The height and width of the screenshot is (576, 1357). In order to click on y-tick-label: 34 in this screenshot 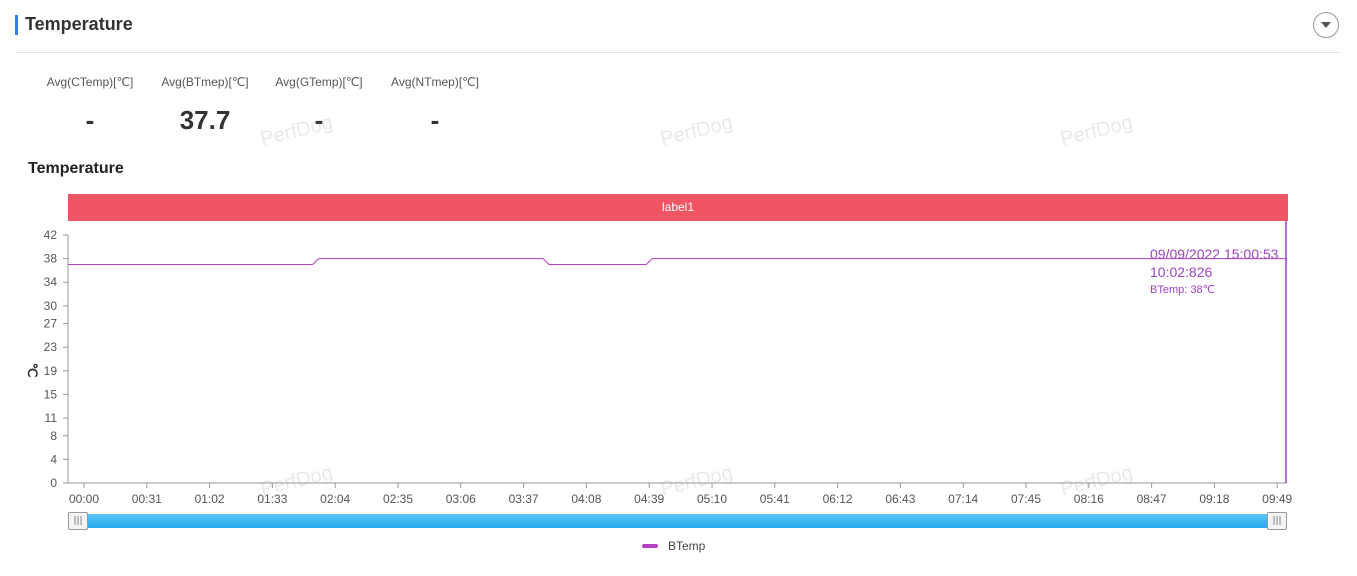, I will do `click(51, 282)`.